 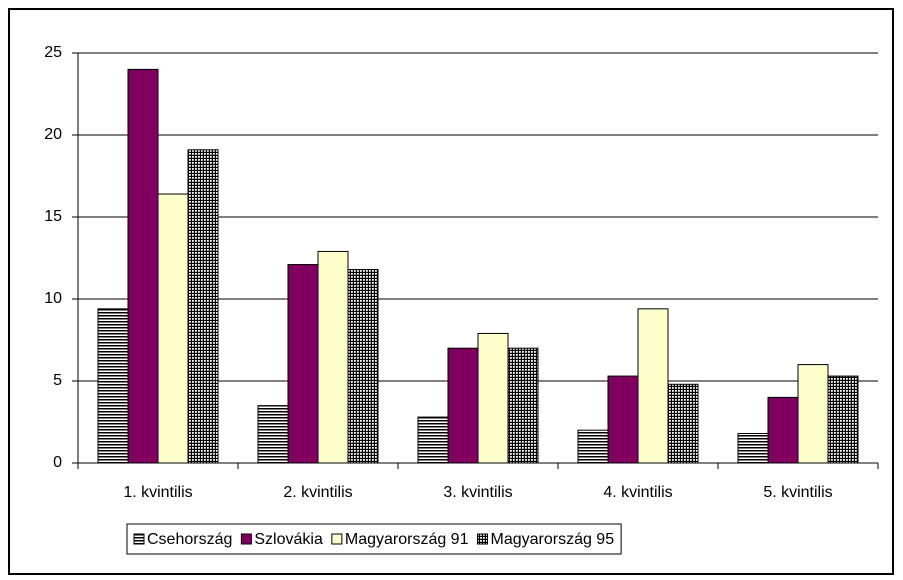 I want to click on y-tick-label: 5, so click(x=57, y=380).